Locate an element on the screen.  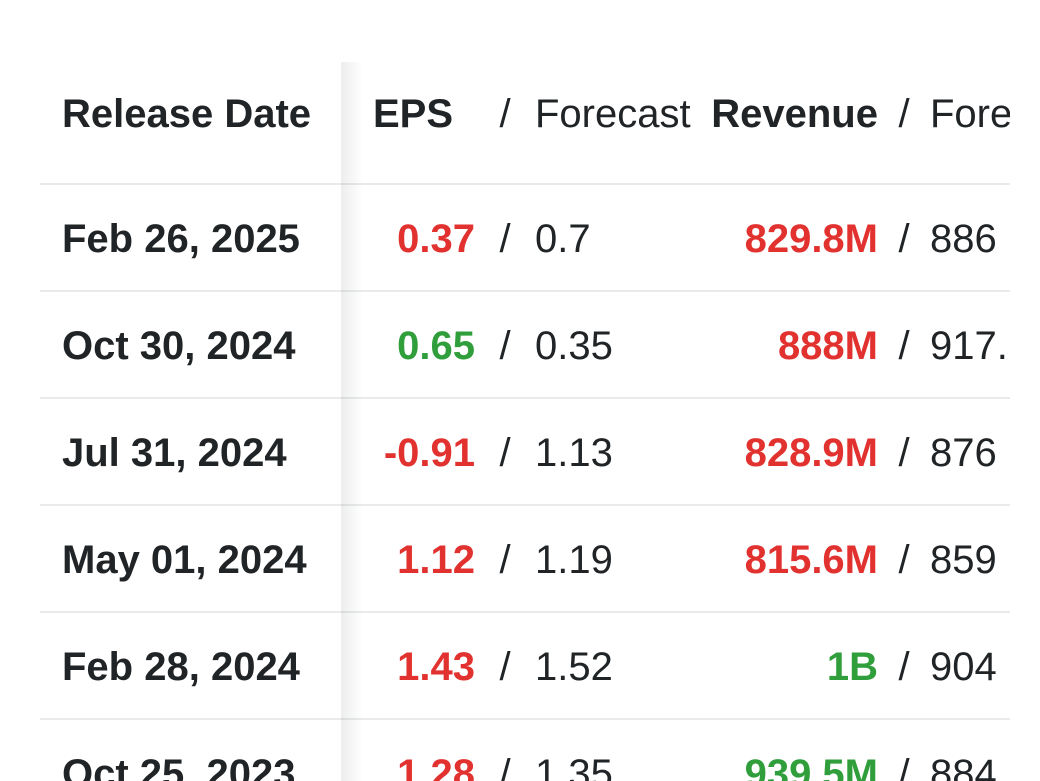
release-date-cell: May 01, 2024 is located at coordinates (184, 559).